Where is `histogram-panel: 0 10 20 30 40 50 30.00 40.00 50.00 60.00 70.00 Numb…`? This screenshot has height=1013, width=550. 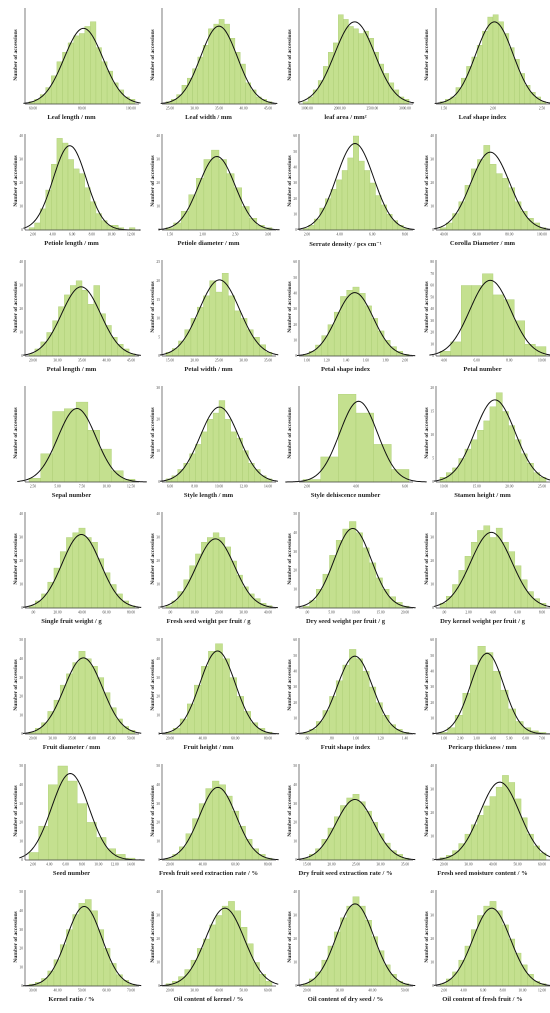 histogram-panel: 0 10 20 30 40 50 30.00 40.00 50.00 60.00 70.00 Numb… is located at coordinates (72, 947).